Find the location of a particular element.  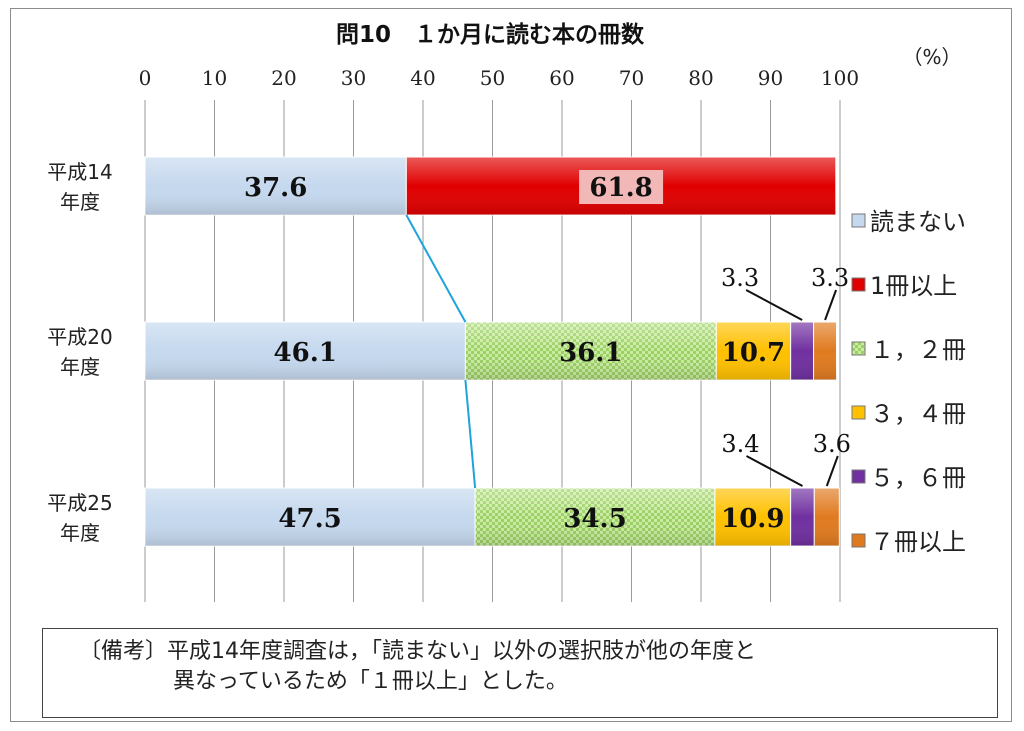

x-tick-label: 30 is located at coordinates (353, 78).